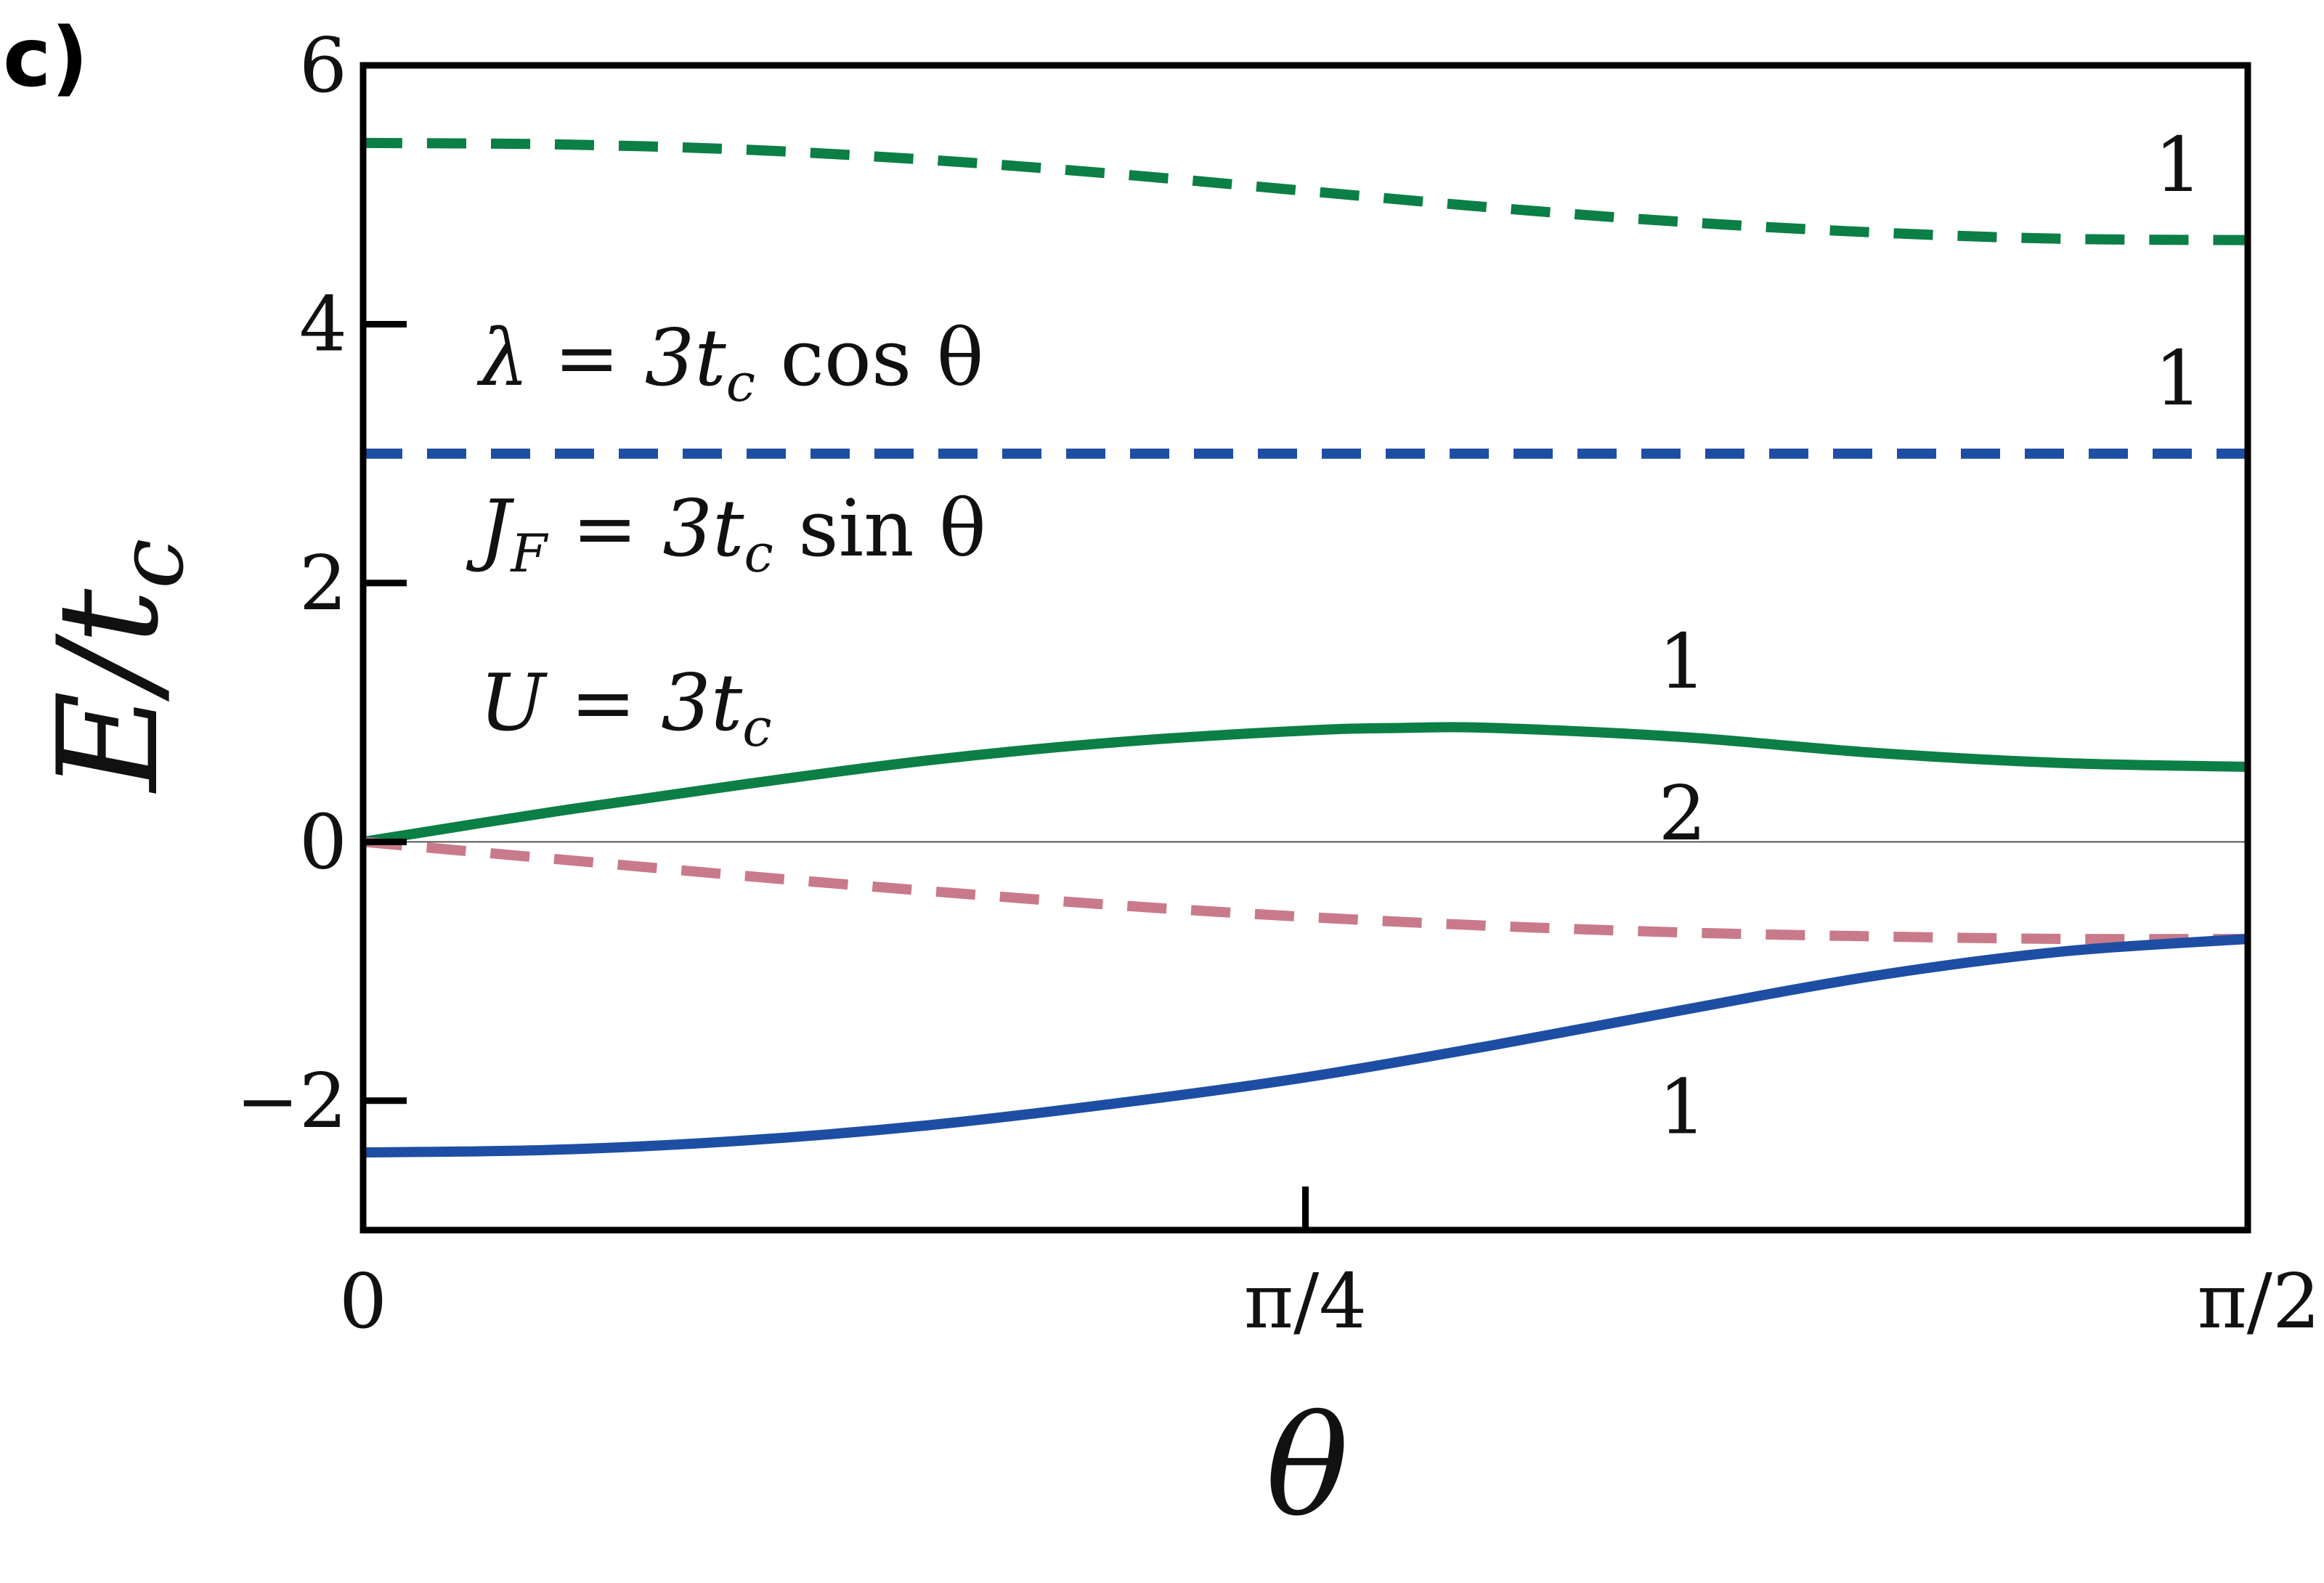  Describe the element at coordinates (1682, 814) in the screenshot. I see `degeneracy-label-4: 2` at that location.